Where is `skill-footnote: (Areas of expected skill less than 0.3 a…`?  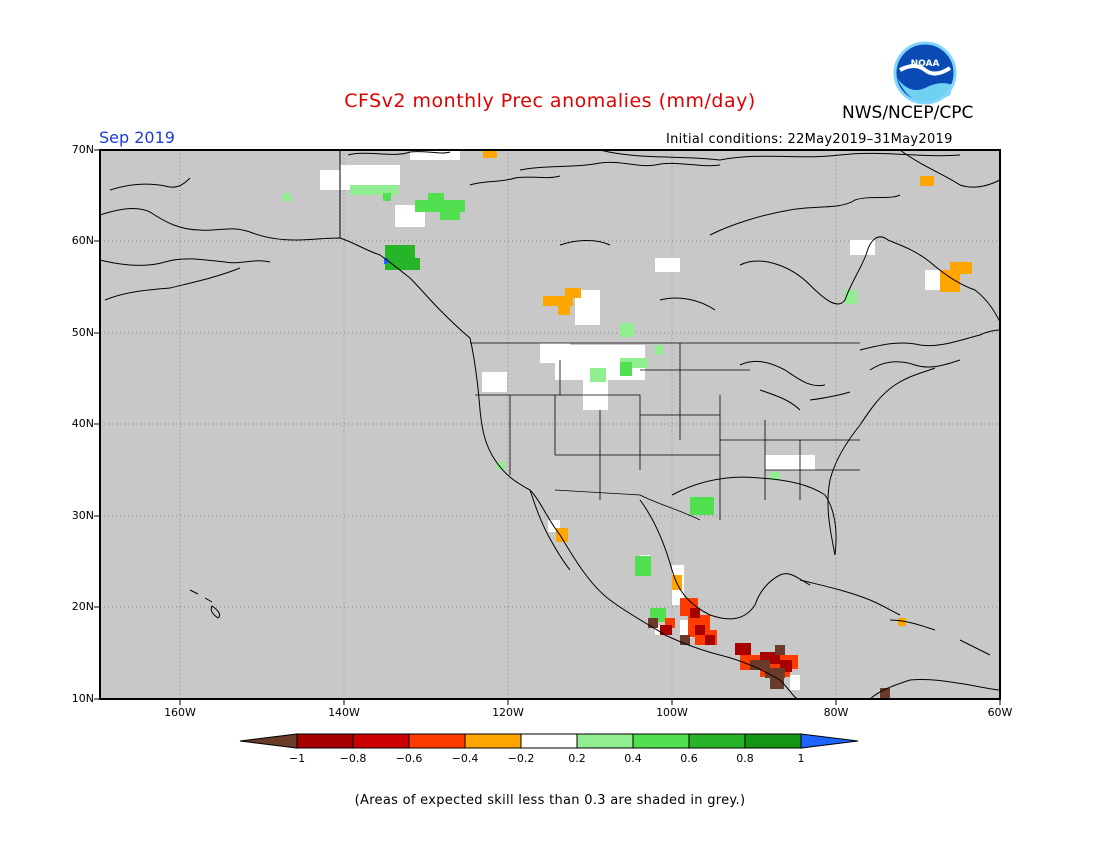 skill-footnote: (Areas of expected skill less than 0.3 a… is located at coordinates (550, 800).